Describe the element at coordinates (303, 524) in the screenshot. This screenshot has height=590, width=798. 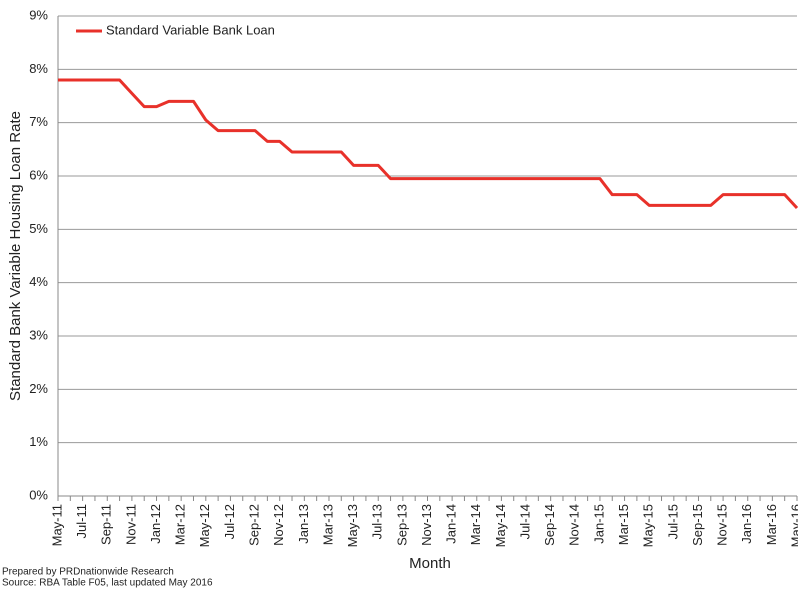
I see `x-tick-label: Jan-13` at that location.